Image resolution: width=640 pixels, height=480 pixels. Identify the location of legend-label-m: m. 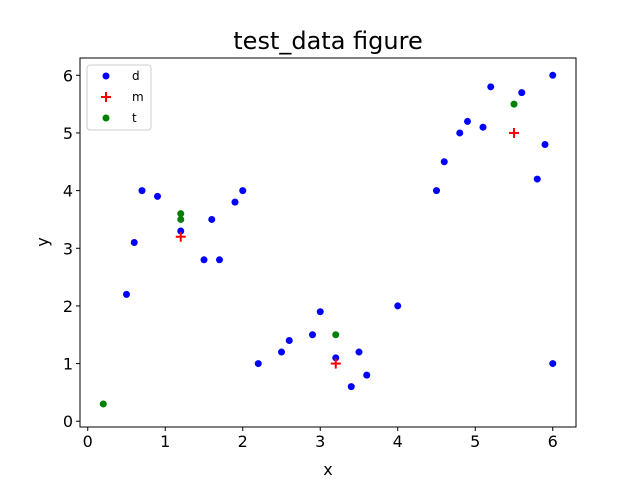
(138, 97).